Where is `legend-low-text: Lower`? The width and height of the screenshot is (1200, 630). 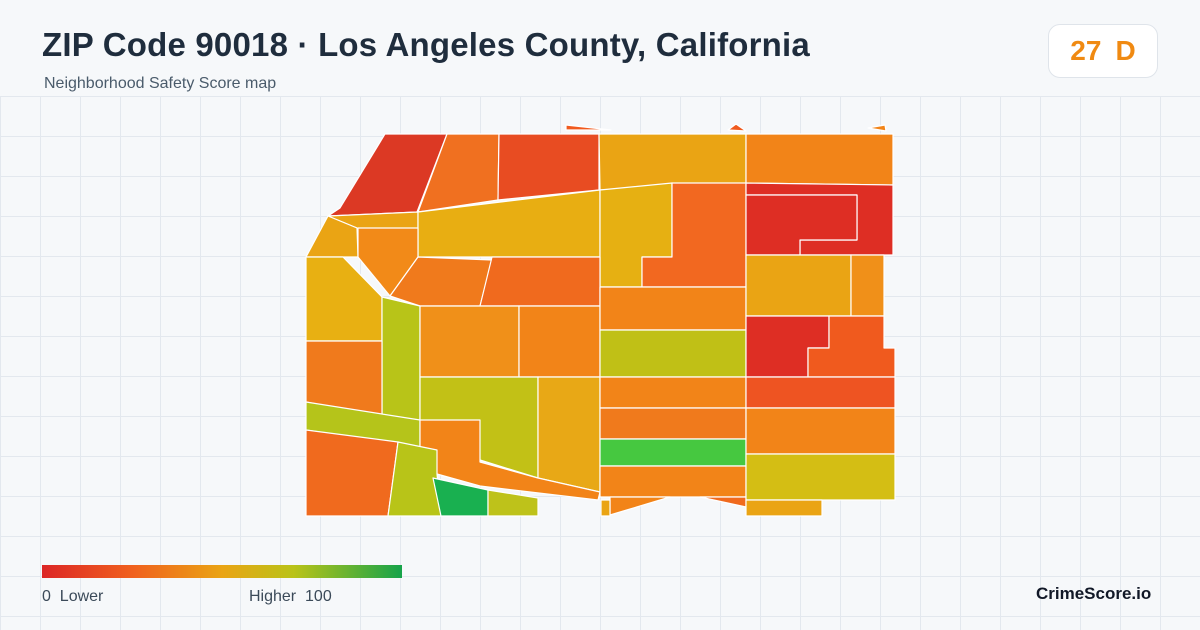
legend-low-text: Lower is located at coordinates (81, 596).